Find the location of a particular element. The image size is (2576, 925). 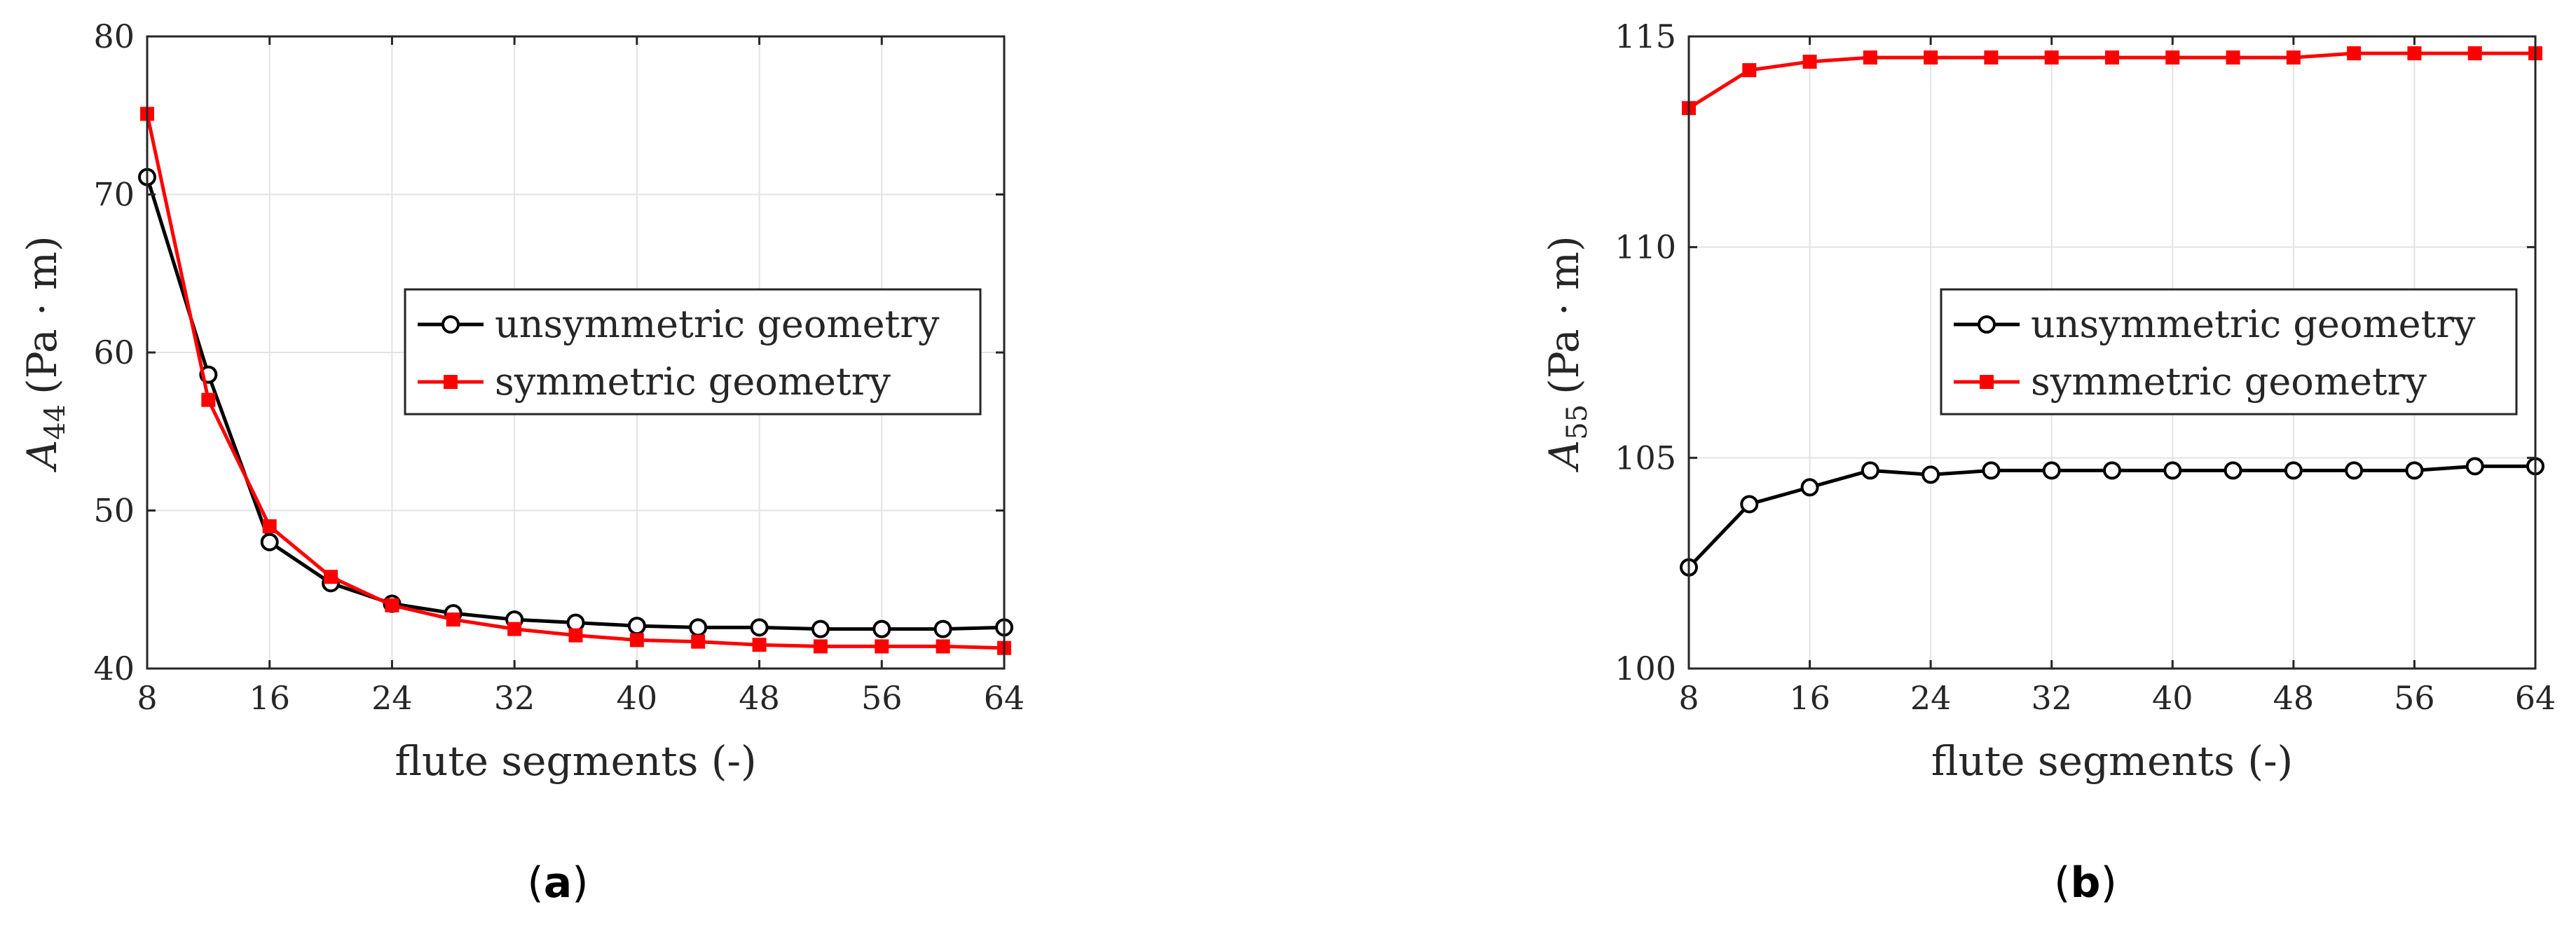

y-axis-label: A44 (Pa · m) is located at coordinates (45, 354).